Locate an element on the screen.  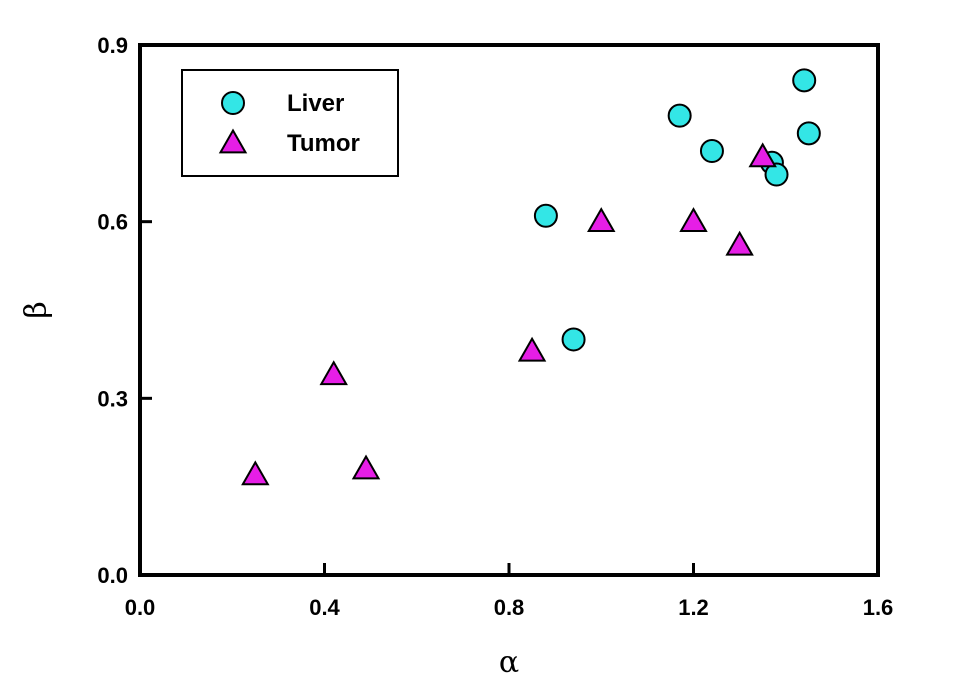
legend-marker-tumor is located at coordinates (233, 141).